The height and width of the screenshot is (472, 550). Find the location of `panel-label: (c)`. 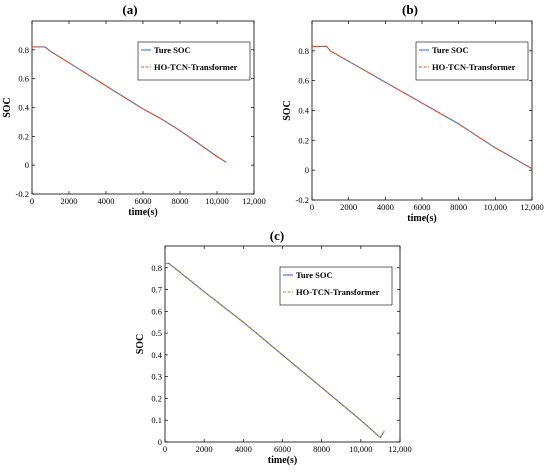

panel-label: (c) is located at coordinates (277, 235).